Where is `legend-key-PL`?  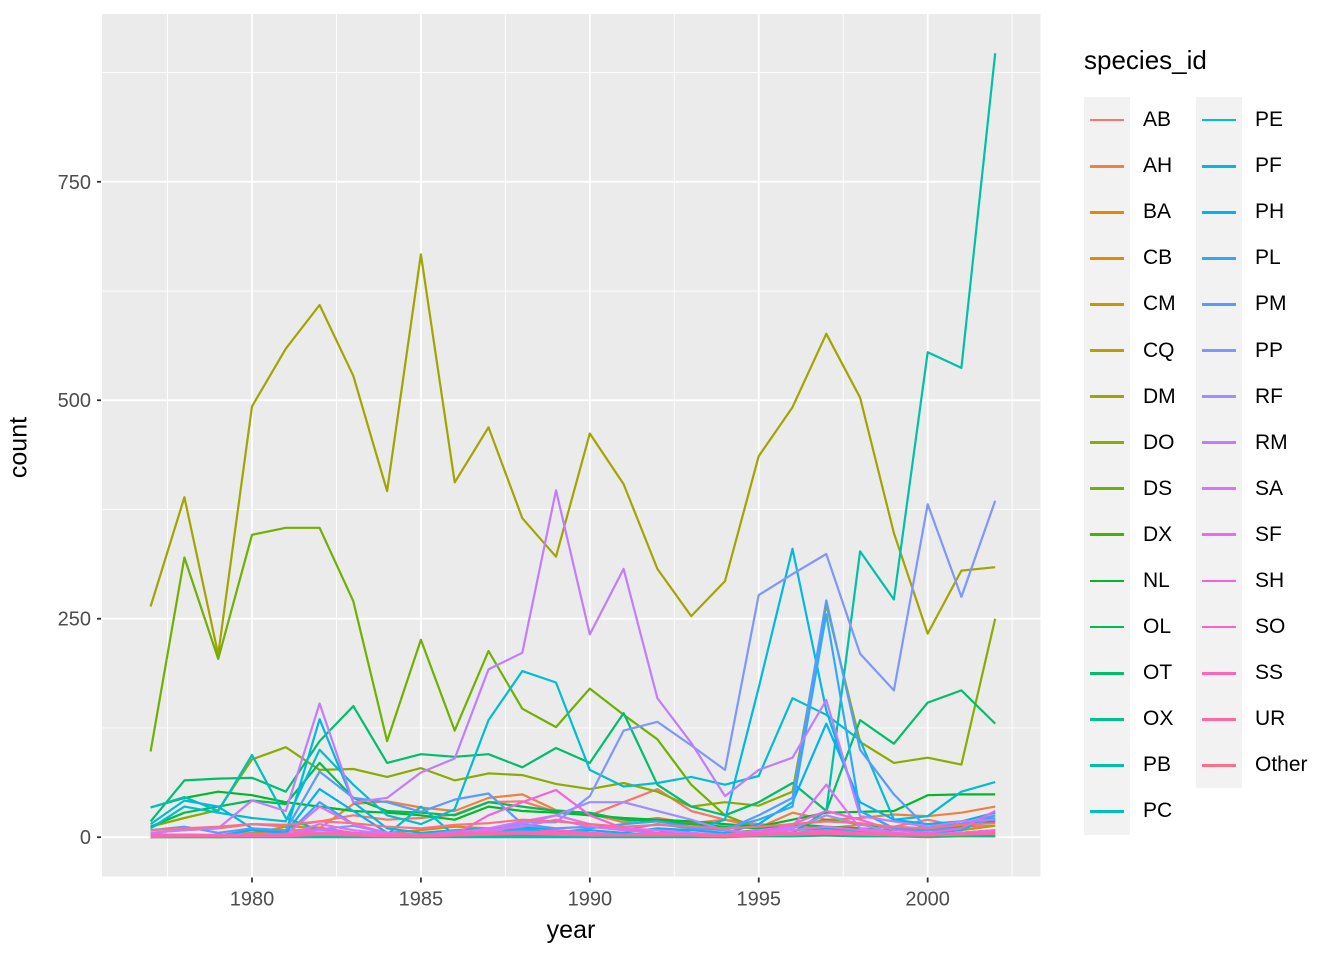
legend-key-PL is located at coordinates (1219, 258).